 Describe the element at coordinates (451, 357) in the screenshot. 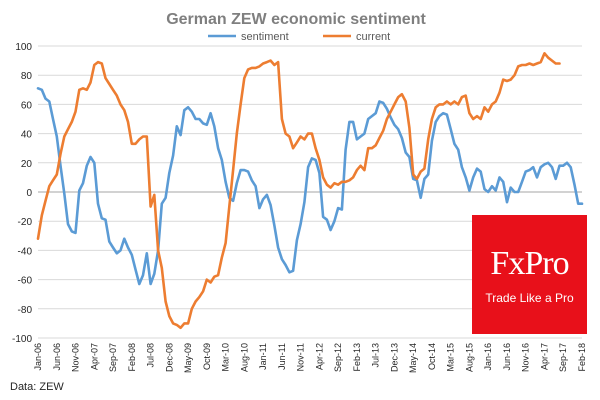

I see `x-tick-label: Mar-15` at that location.